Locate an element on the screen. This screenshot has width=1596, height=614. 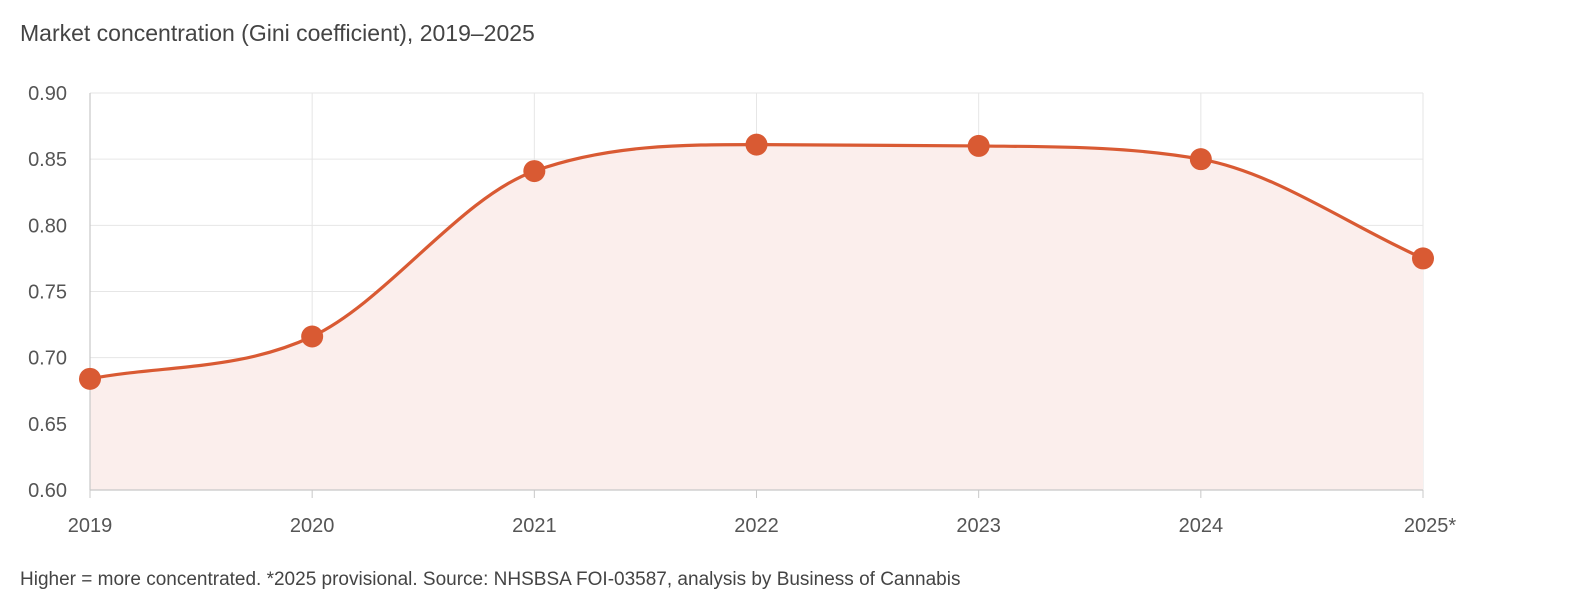
y-tick-label: 0.65 is located at coordinates (47, 425).